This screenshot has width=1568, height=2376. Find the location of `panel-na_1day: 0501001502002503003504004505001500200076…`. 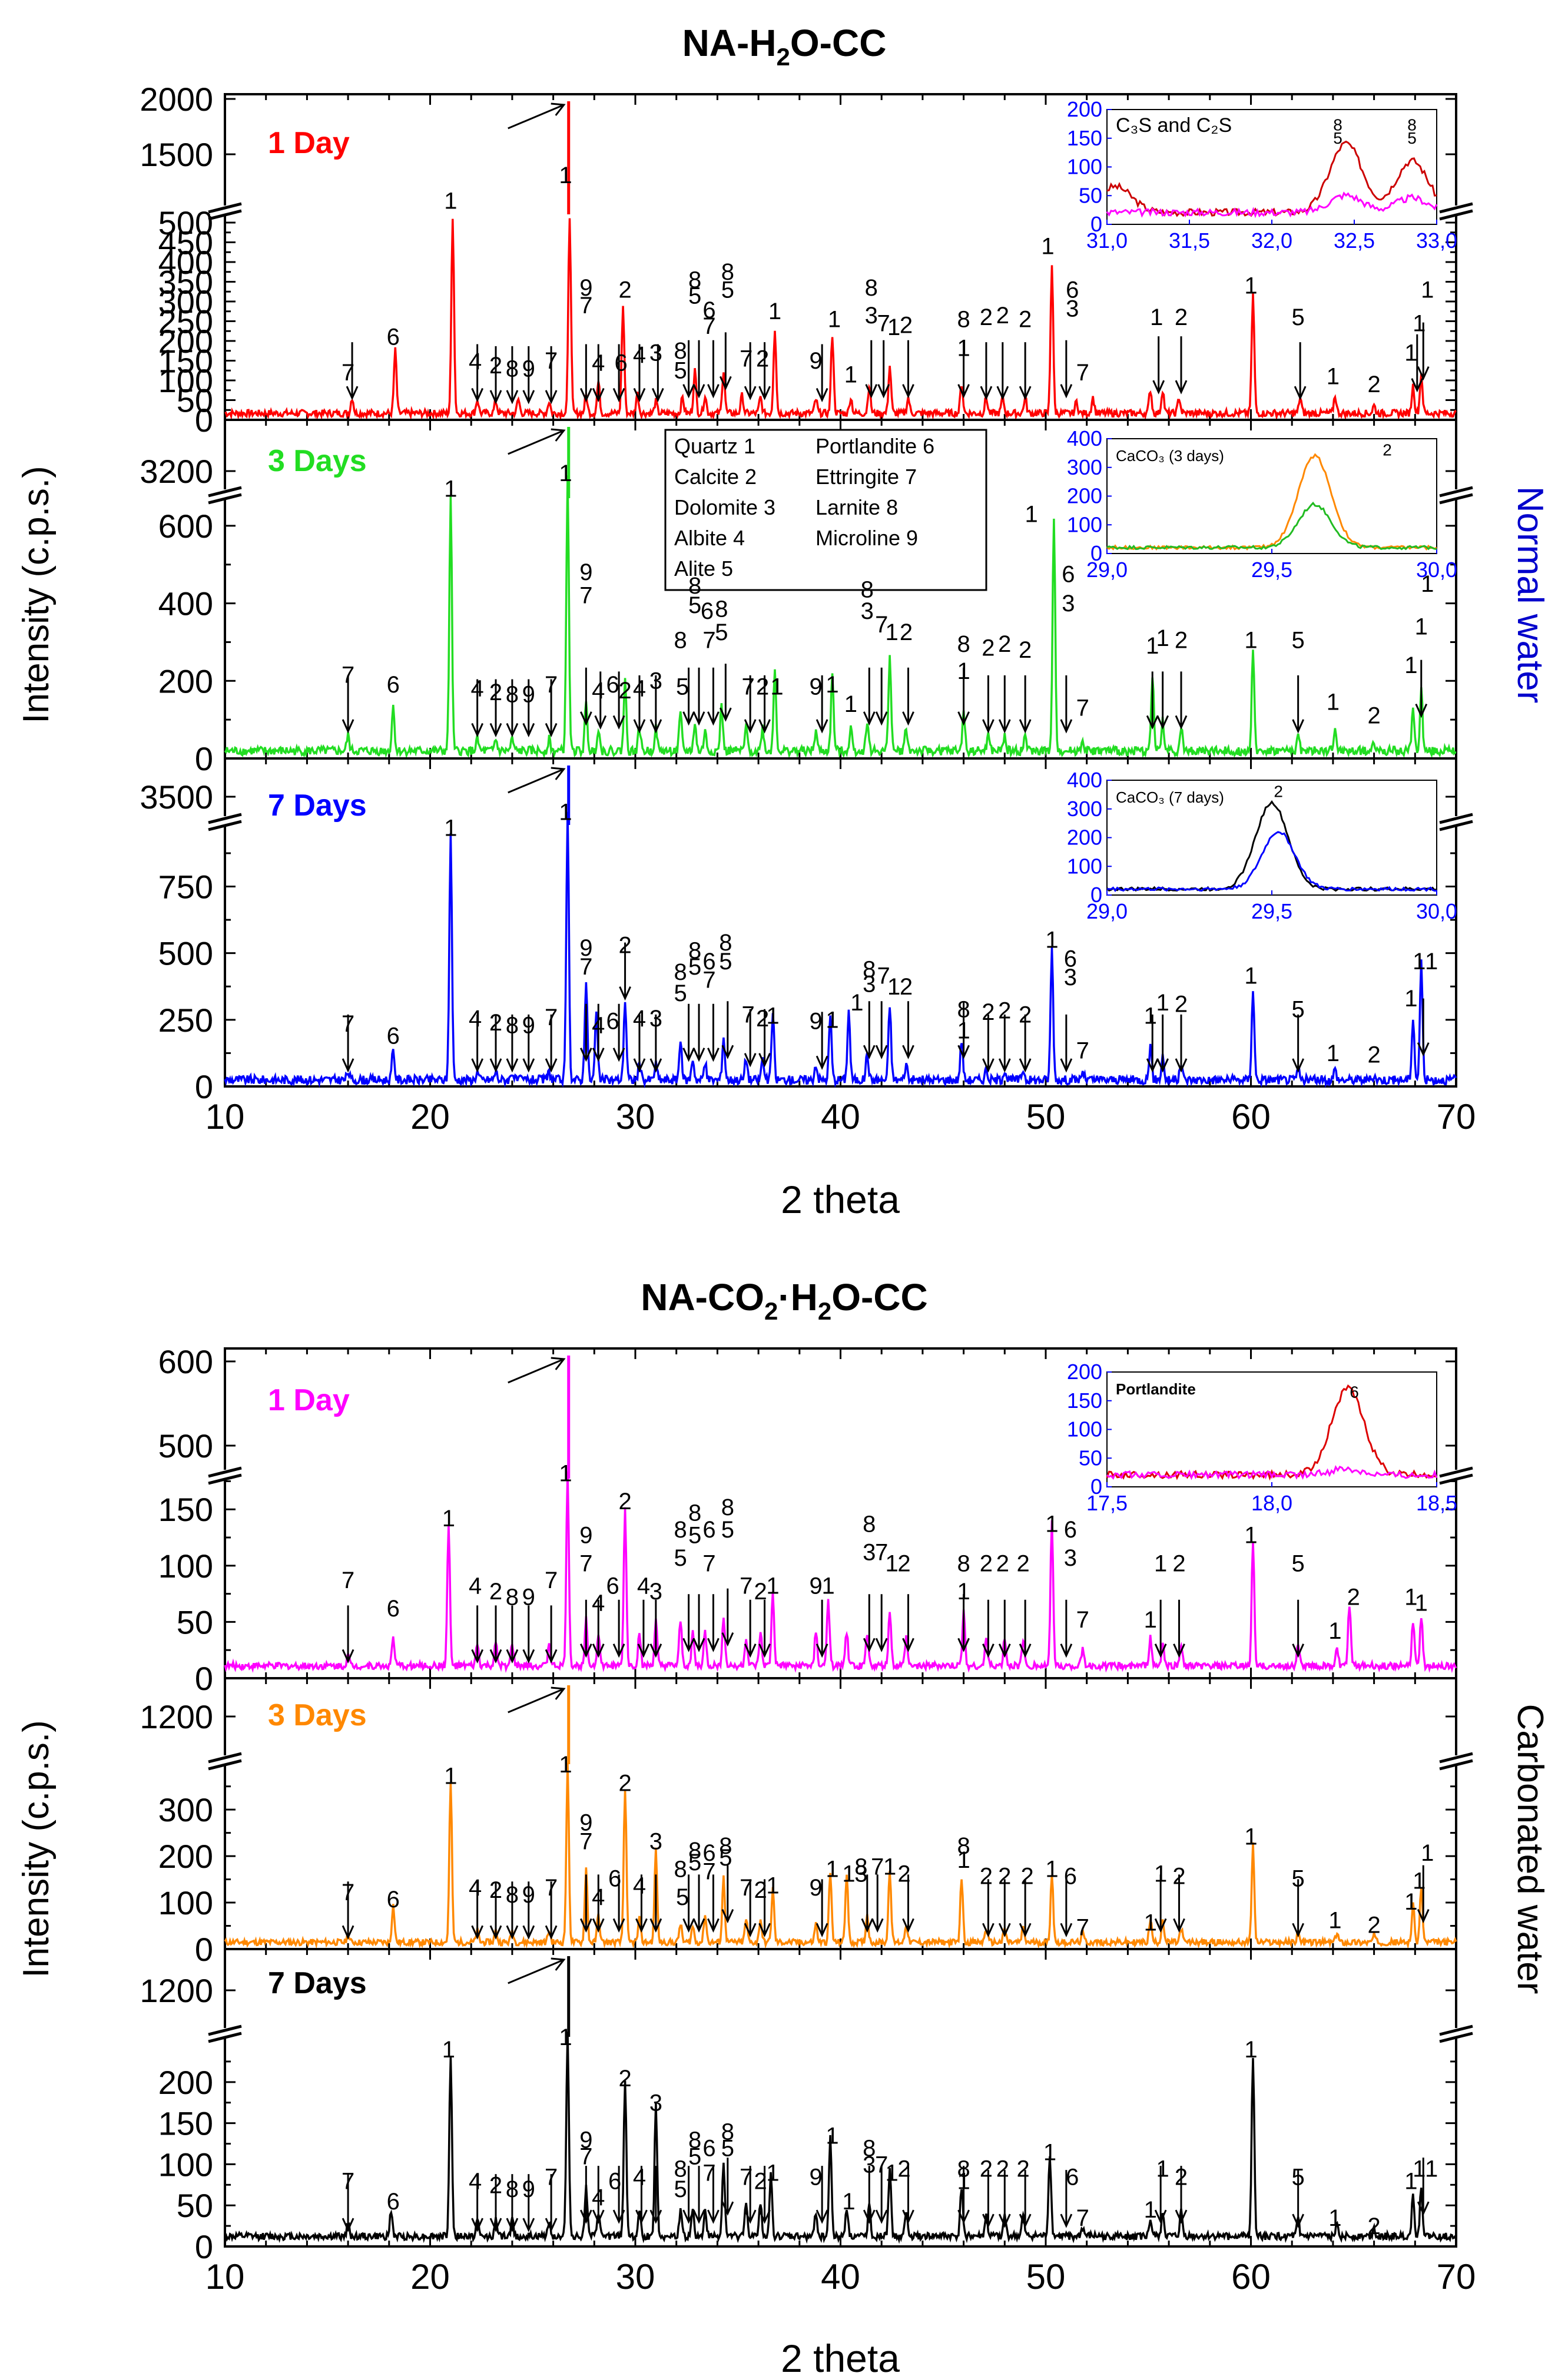

panel-na_1day: 0501001502002503003504004505001500200076… is located at coordinates (807, 260).